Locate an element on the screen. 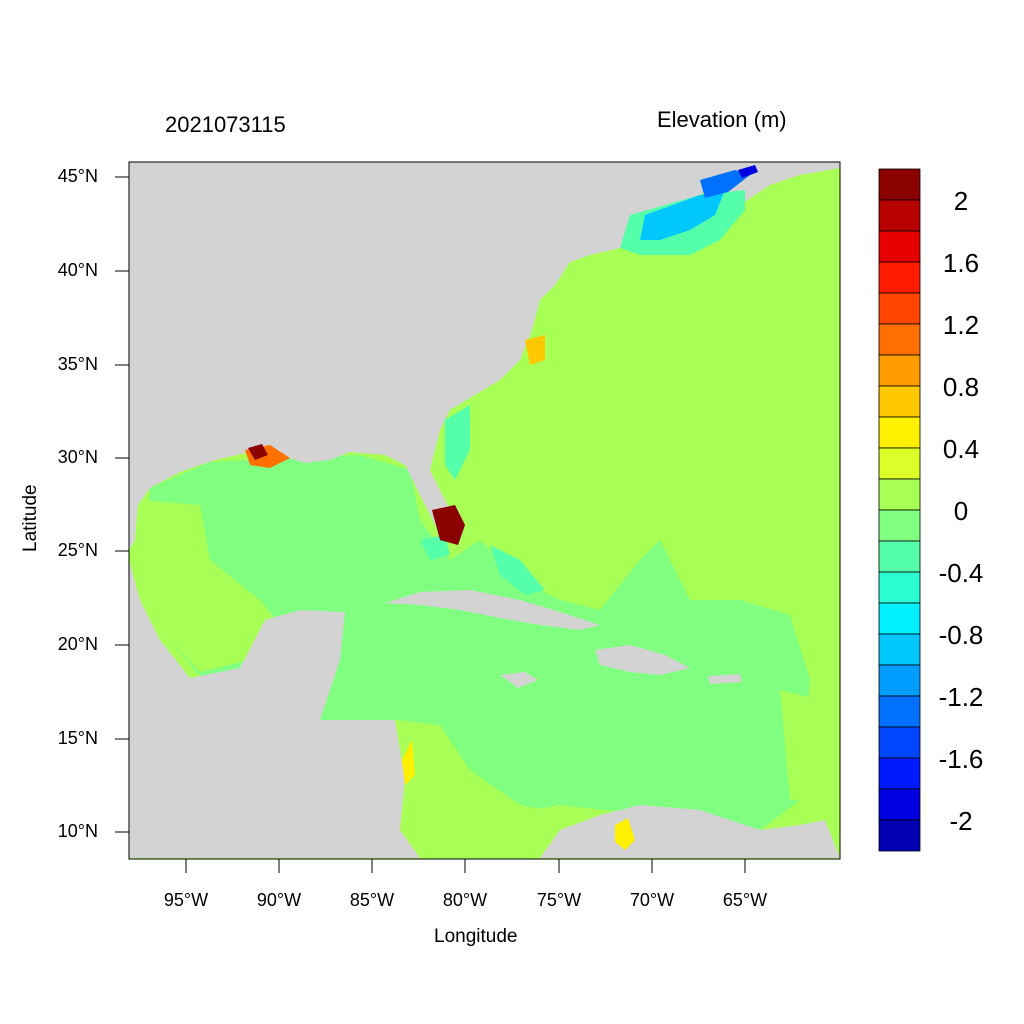 Image resolution: width=1024 pixels, height=1024 pixels. colorbar-label-1-6: 1.6 is located at coordinates (961, 263).